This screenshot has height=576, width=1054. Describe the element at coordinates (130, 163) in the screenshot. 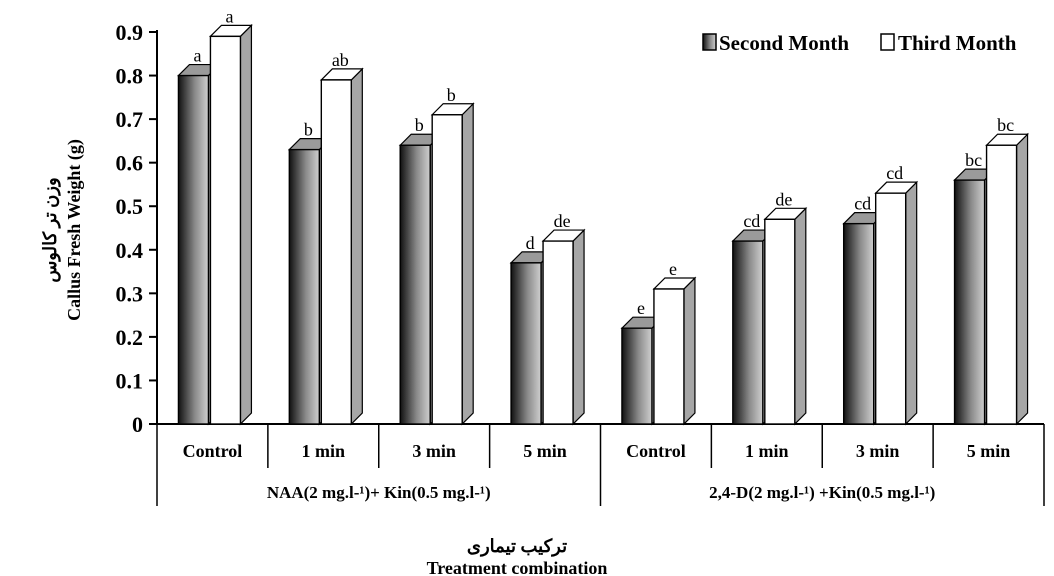

I see `y-tick-label: 0.6` at that location.